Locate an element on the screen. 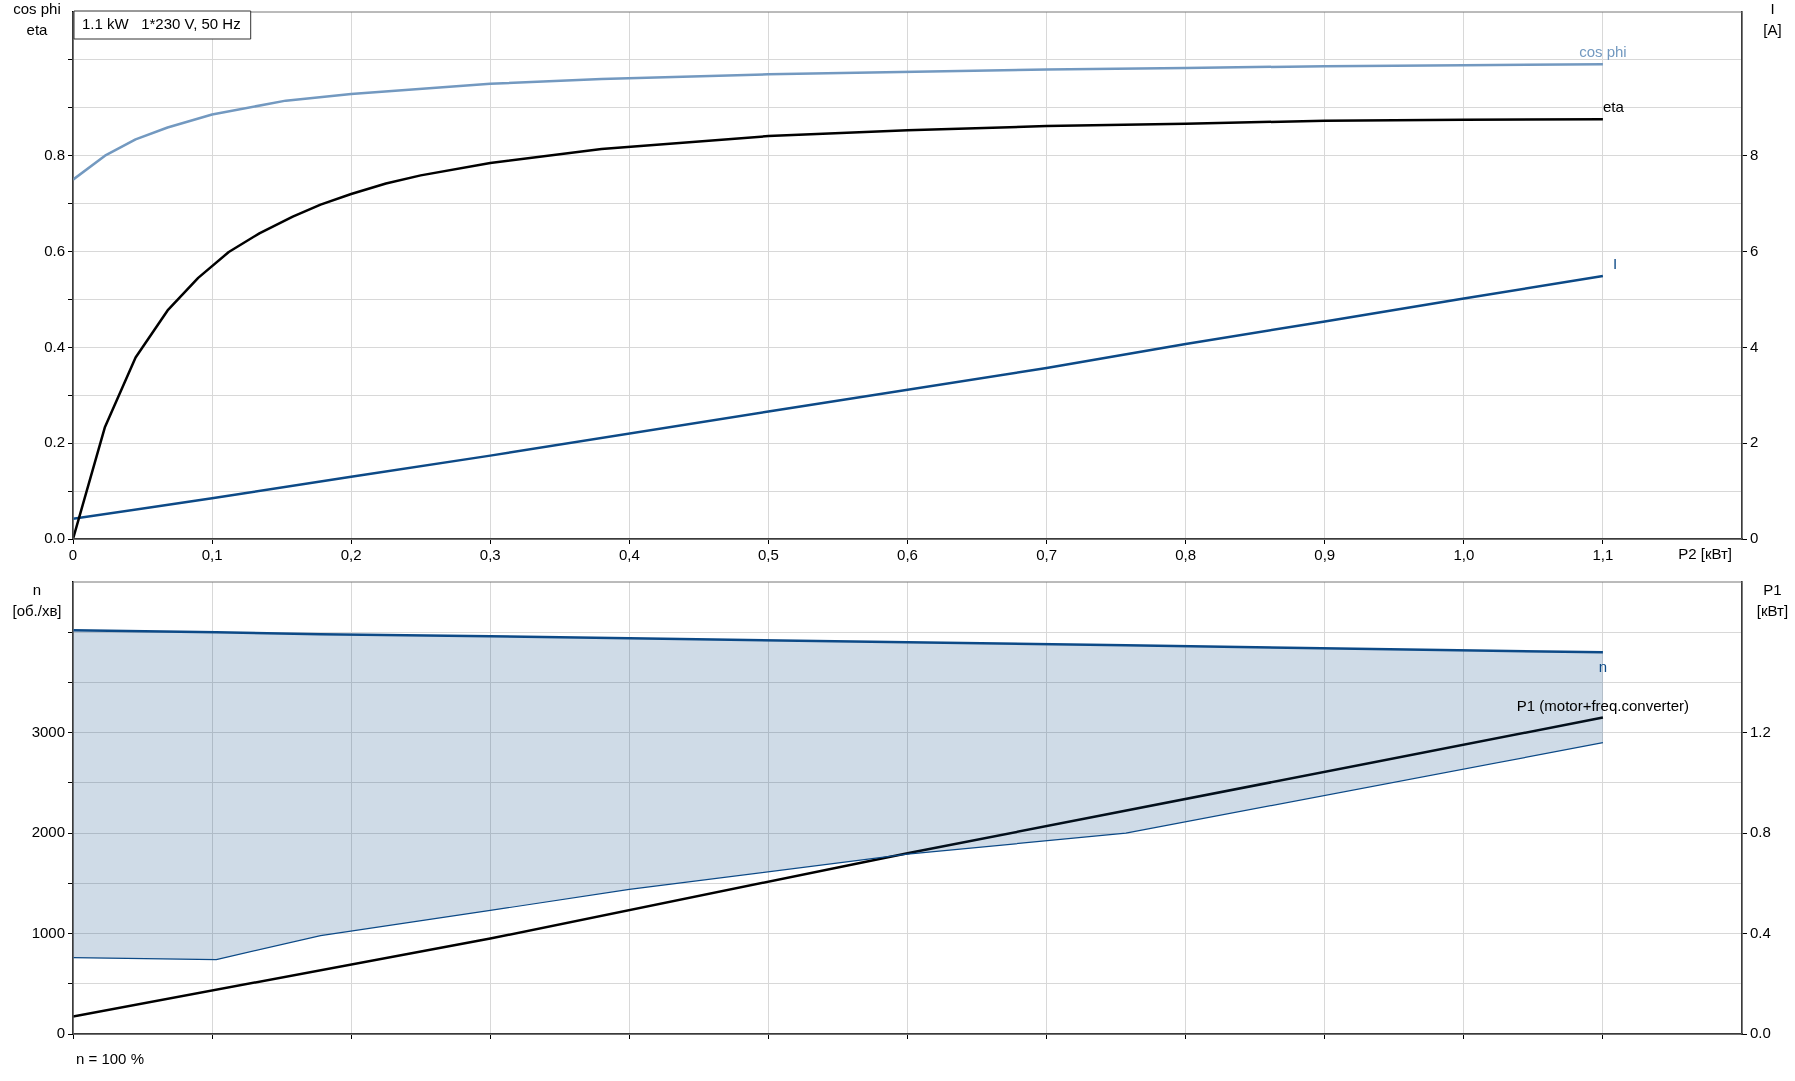 This screenshot has width=1795, height=1081. y-axis-title: cos phi eta is located at coordinates (37, 19).